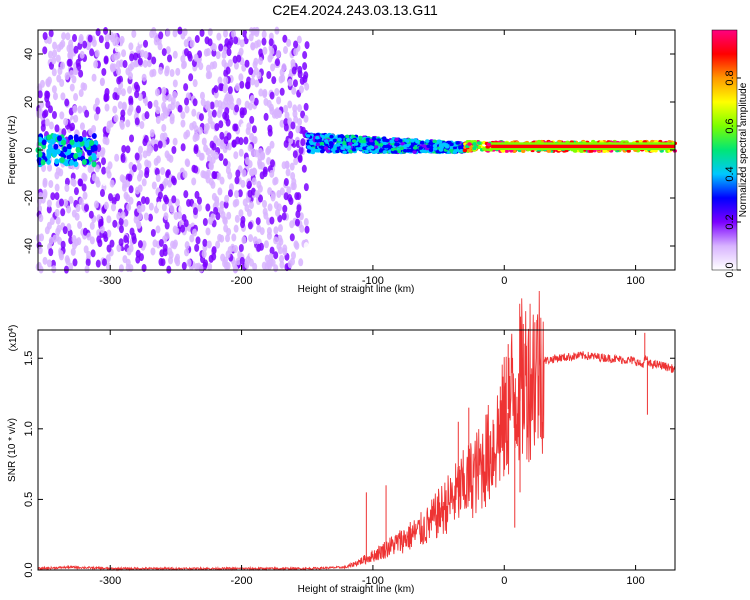 The width and height of the screenshot is (750, 600). What do you see at coordinates (29, 246) in the screenshot?
I see `spectrogram-y-tick-label: -40` at bounding box center [29, 246].